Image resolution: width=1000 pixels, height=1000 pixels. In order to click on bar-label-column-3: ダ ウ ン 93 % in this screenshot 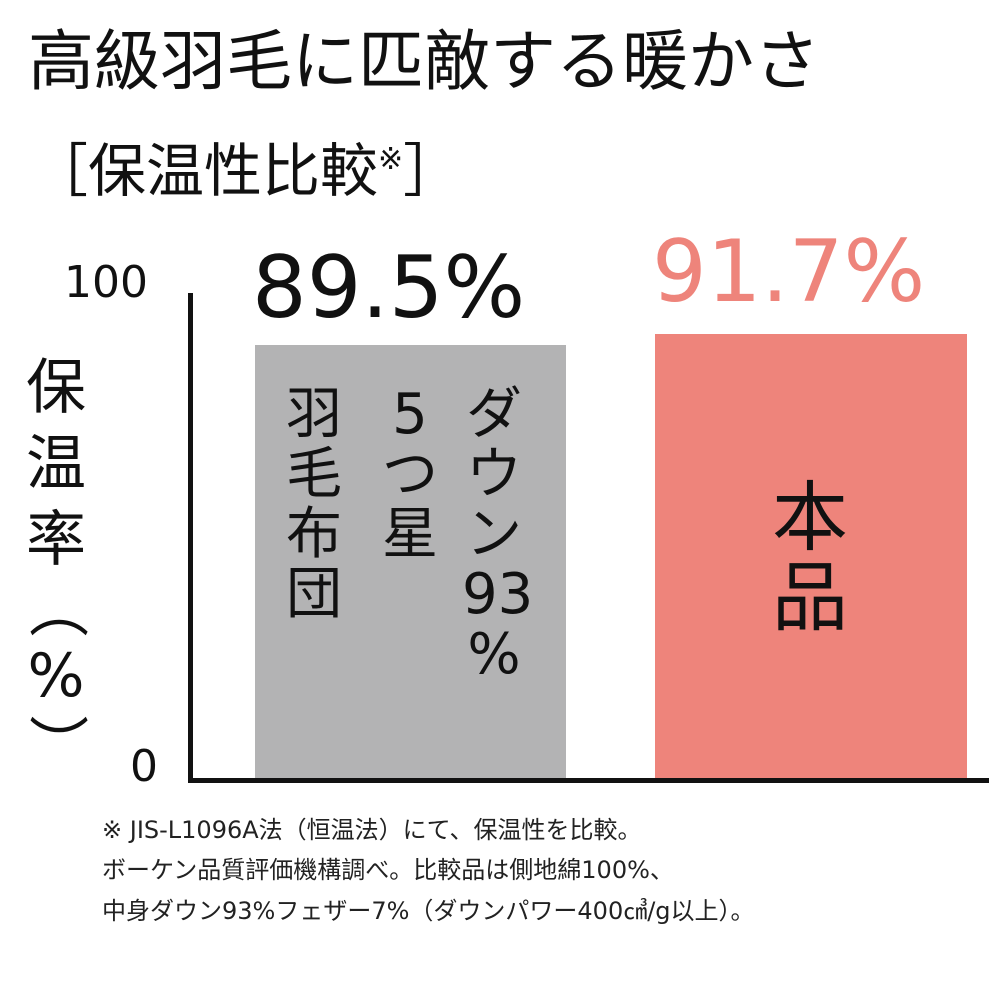, I will do `click(498, 534)`.